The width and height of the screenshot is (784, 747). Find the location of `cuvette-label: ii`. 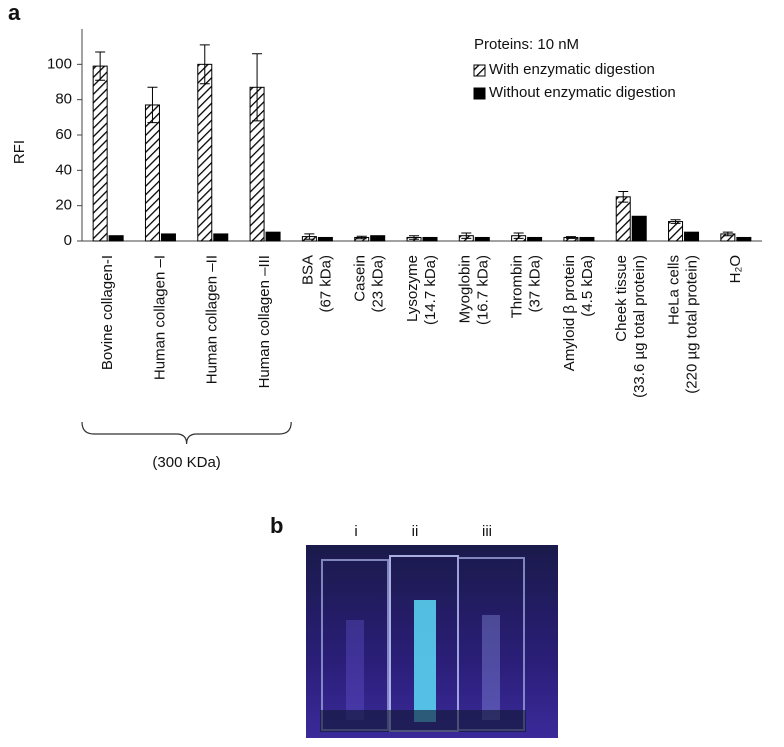

cuvette-label: ii is located at coordinates (415, 531).